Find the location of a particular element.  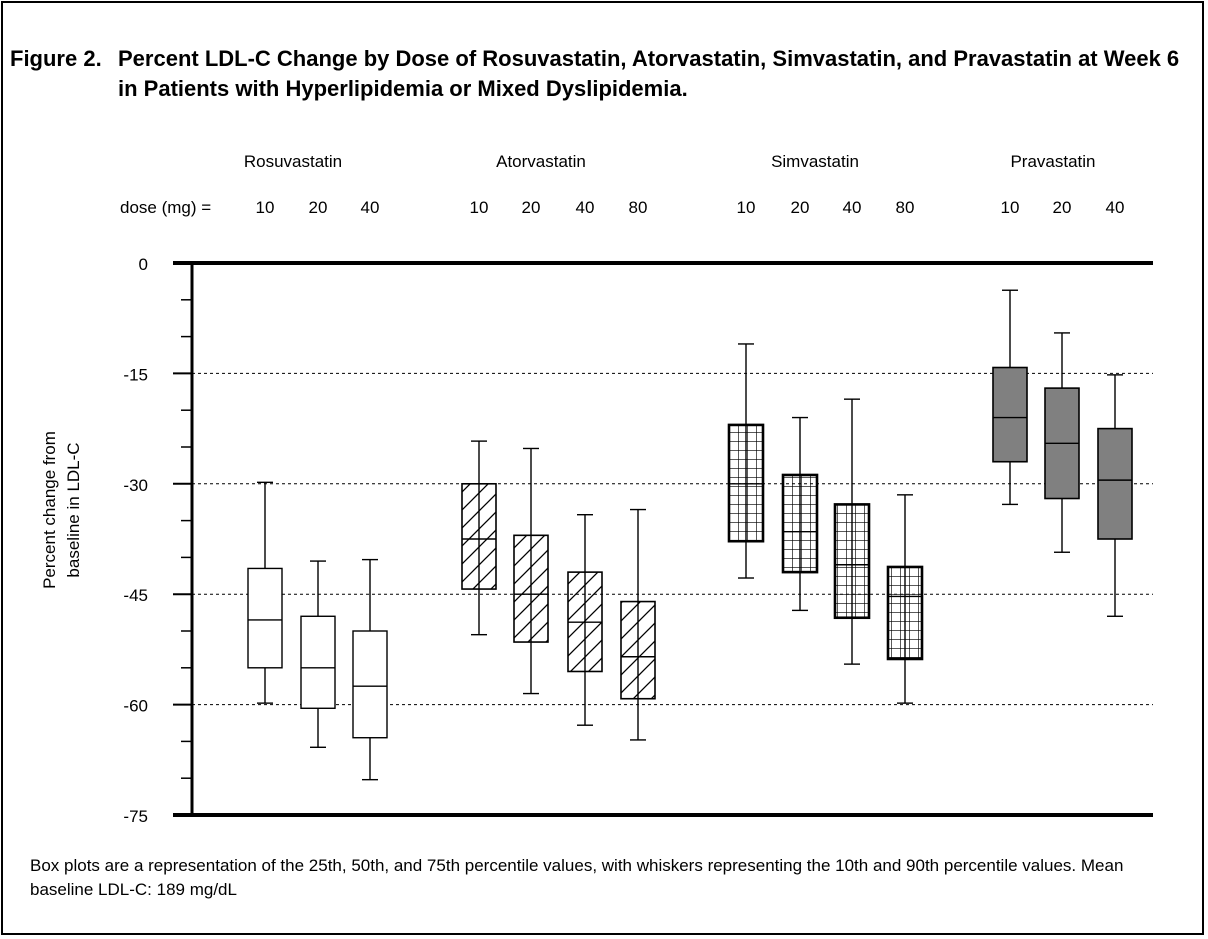

figure-title-lead: Figure 2. is located at coordinates (56, 58).